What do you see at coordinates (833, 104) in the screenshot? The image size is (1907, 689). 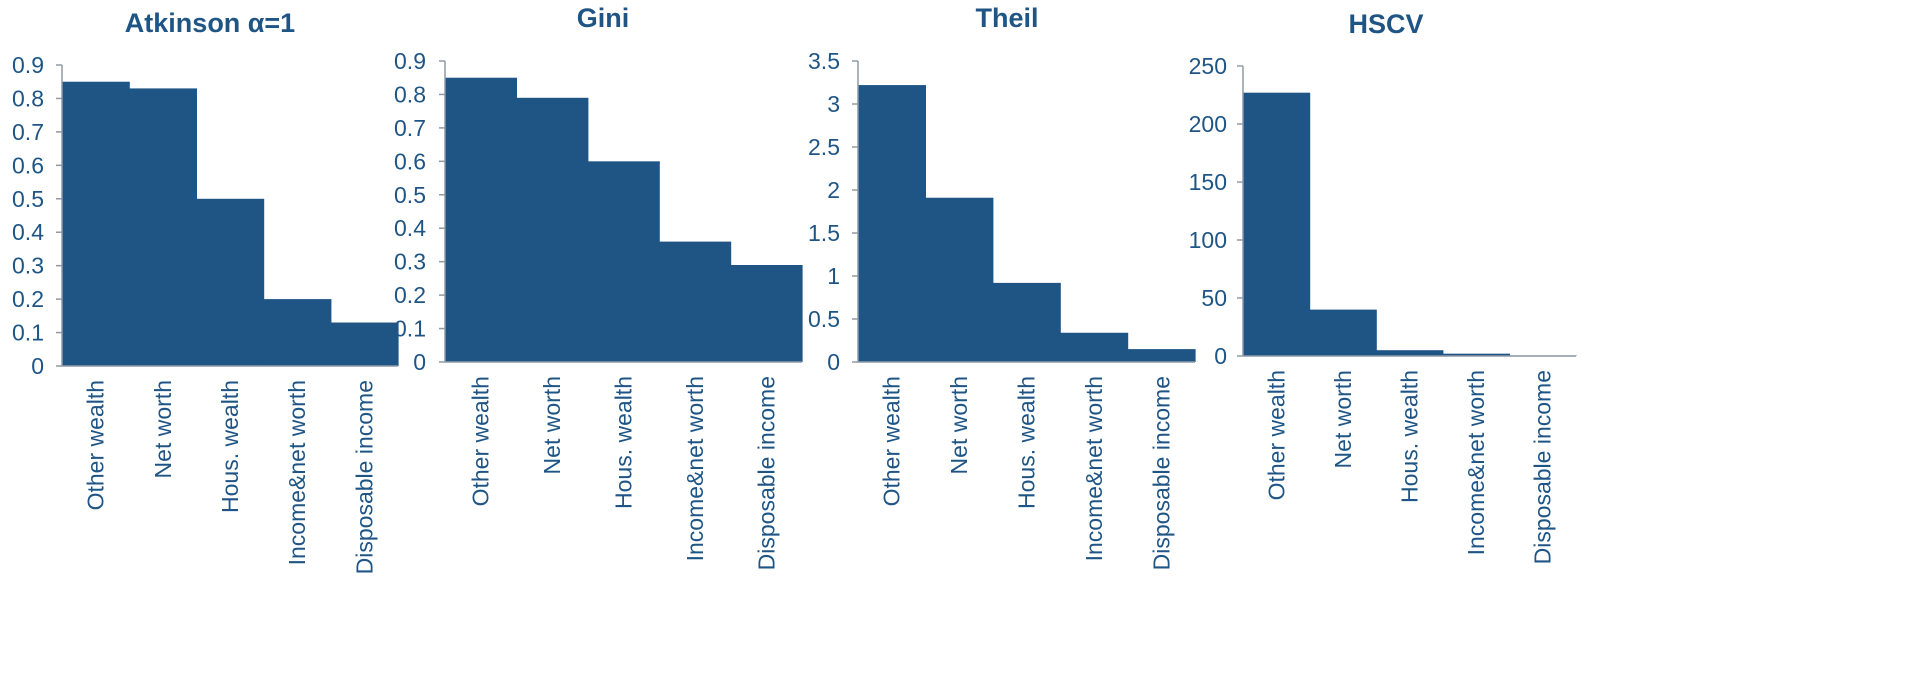 I see `y-tick-label: 3` at bounding box center [833, 104].